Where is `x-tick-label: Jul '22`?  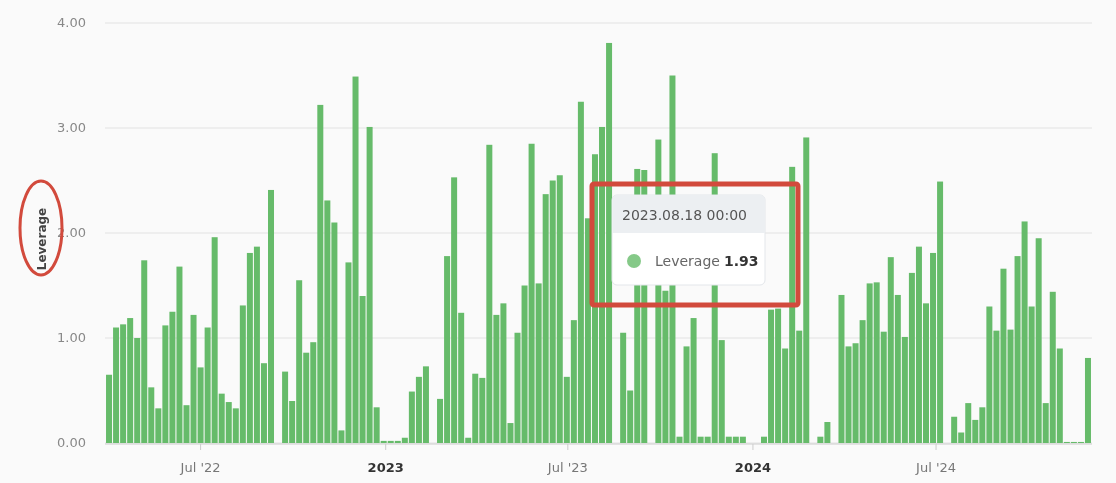 x-tick-label: Jul '22 is located at coordinates (200, 467).